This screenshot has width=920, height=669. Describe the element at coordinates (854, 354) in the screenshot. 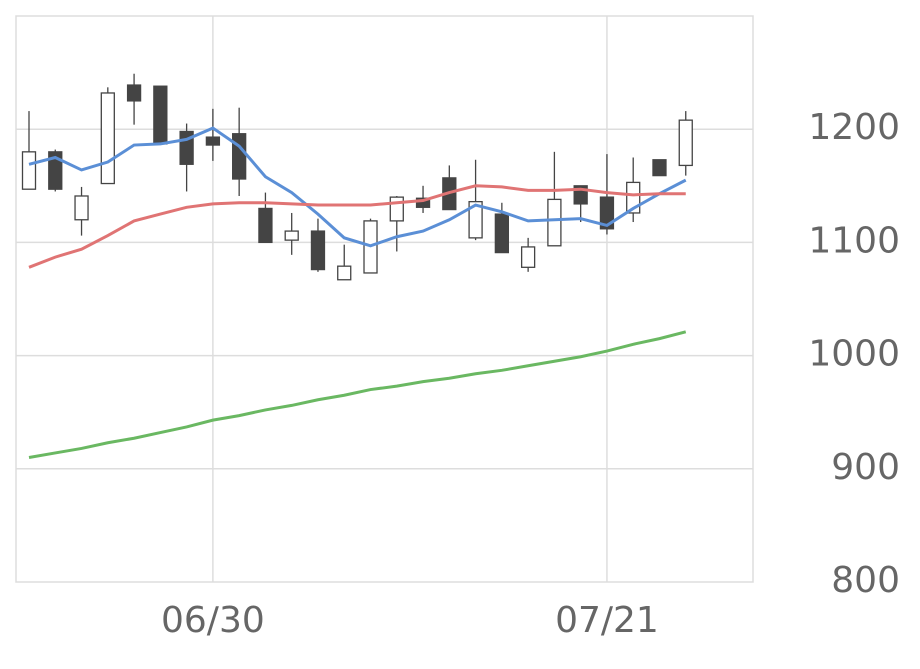

I see `y-tick-label: 1000` at that location.